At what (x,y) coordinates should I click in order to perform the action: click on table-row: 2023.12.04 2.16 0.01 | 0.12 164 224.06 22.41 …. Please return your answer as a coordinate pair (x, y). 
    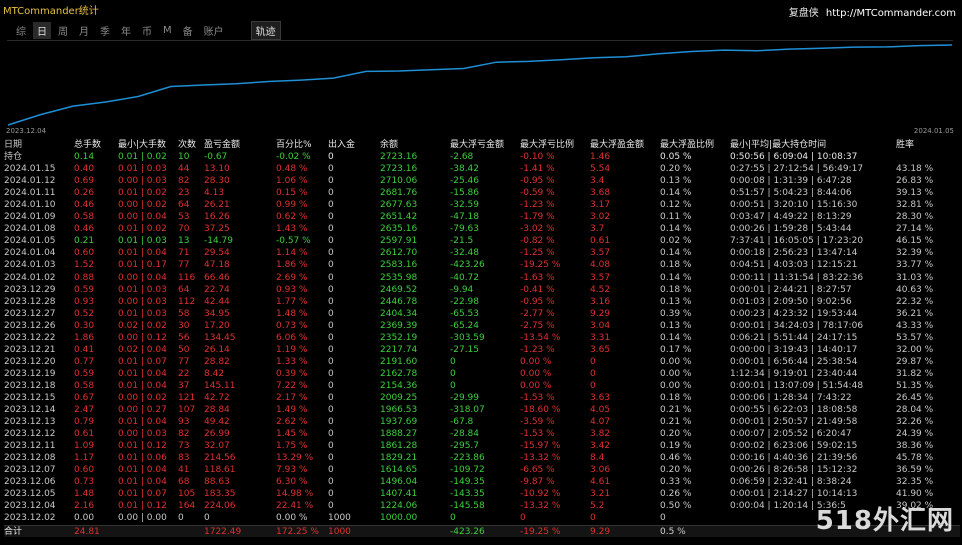
    Looking at the image, I should click on (482, 506).